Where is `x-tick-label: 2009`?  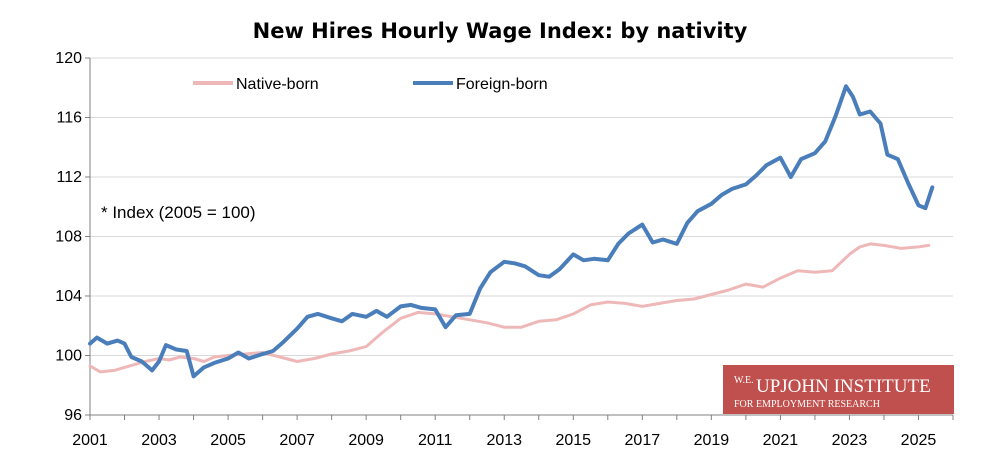 x-tick-label: 2009 is located at coordinates (366, 440).